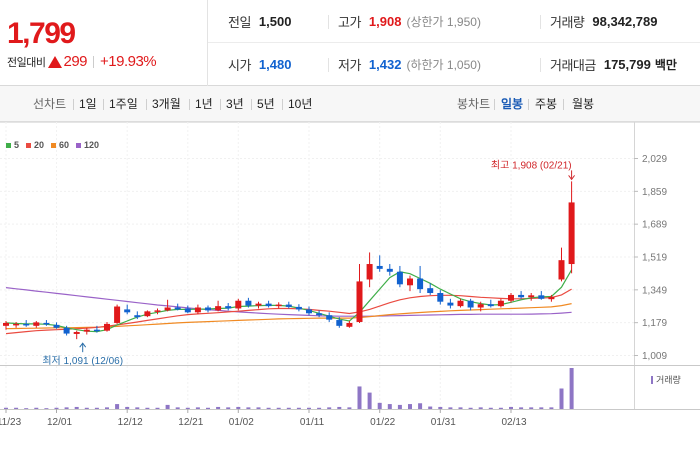 The height and width of the screenshot is (450, 700). What do you see at coordinates (567, 22) in the screenshot?
I see `stat-label: 거래량` at bounding box center [567, 22].